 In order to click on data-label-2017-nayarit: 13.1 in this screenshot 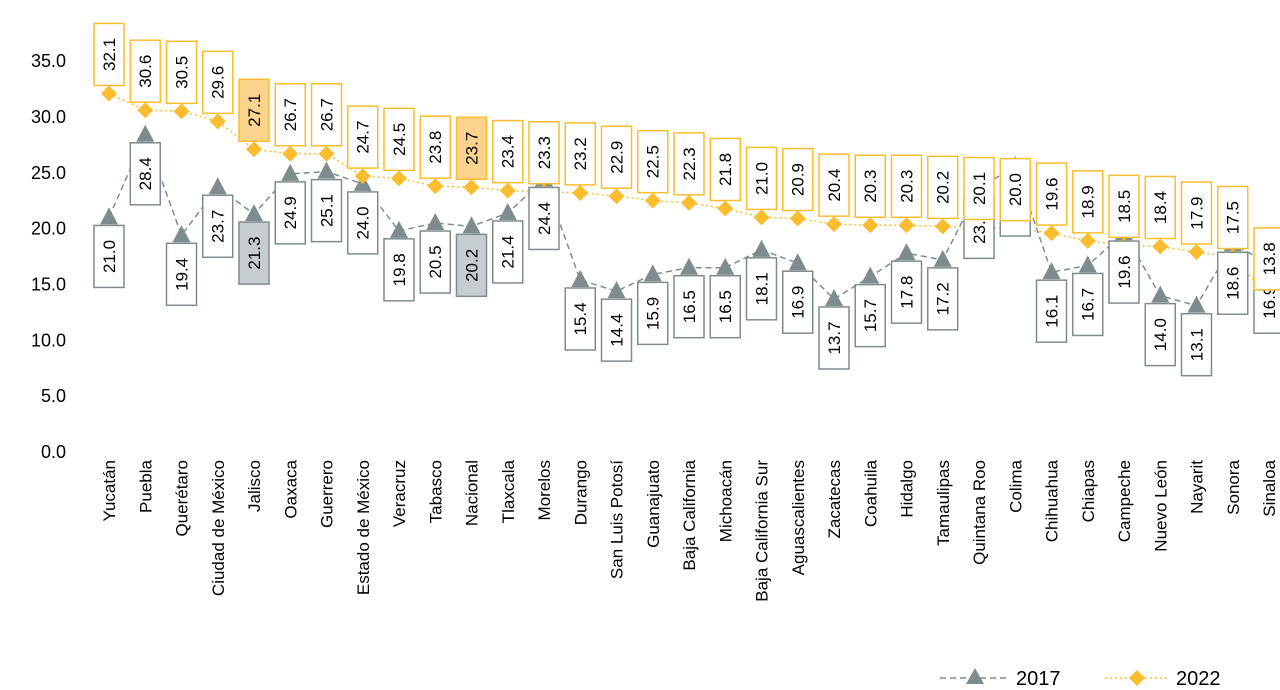, I will do `click(1197, 344)`.